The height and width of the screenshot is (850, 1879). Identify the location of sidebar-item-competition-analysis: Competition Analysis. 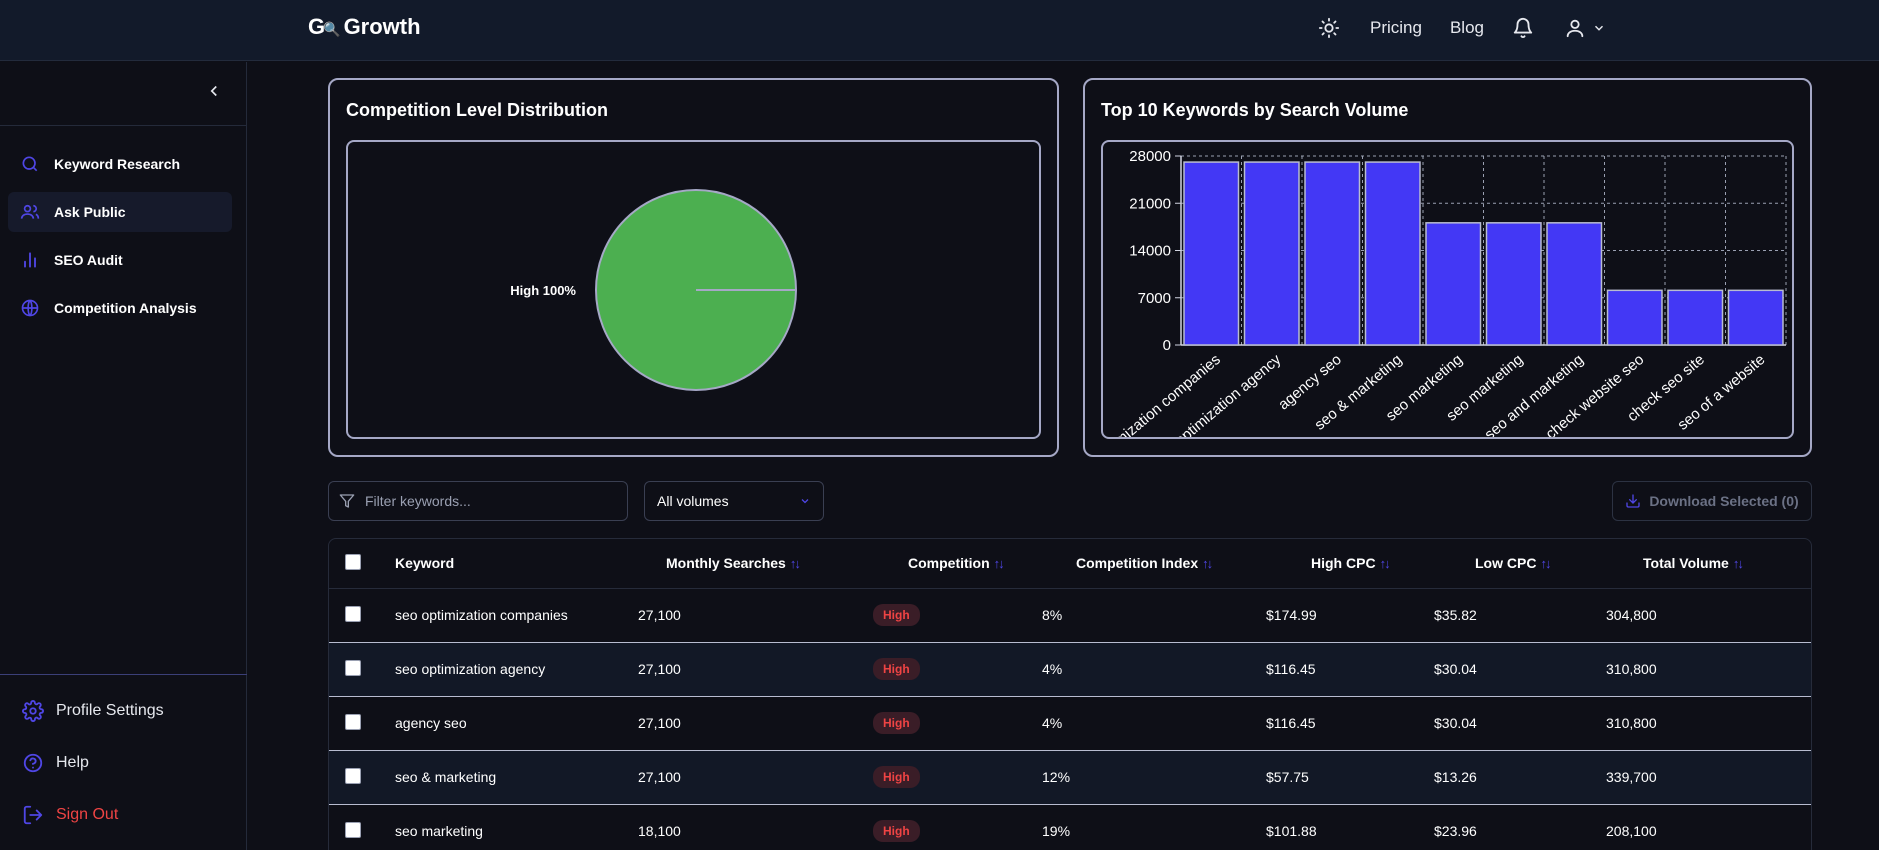
(120, 308).